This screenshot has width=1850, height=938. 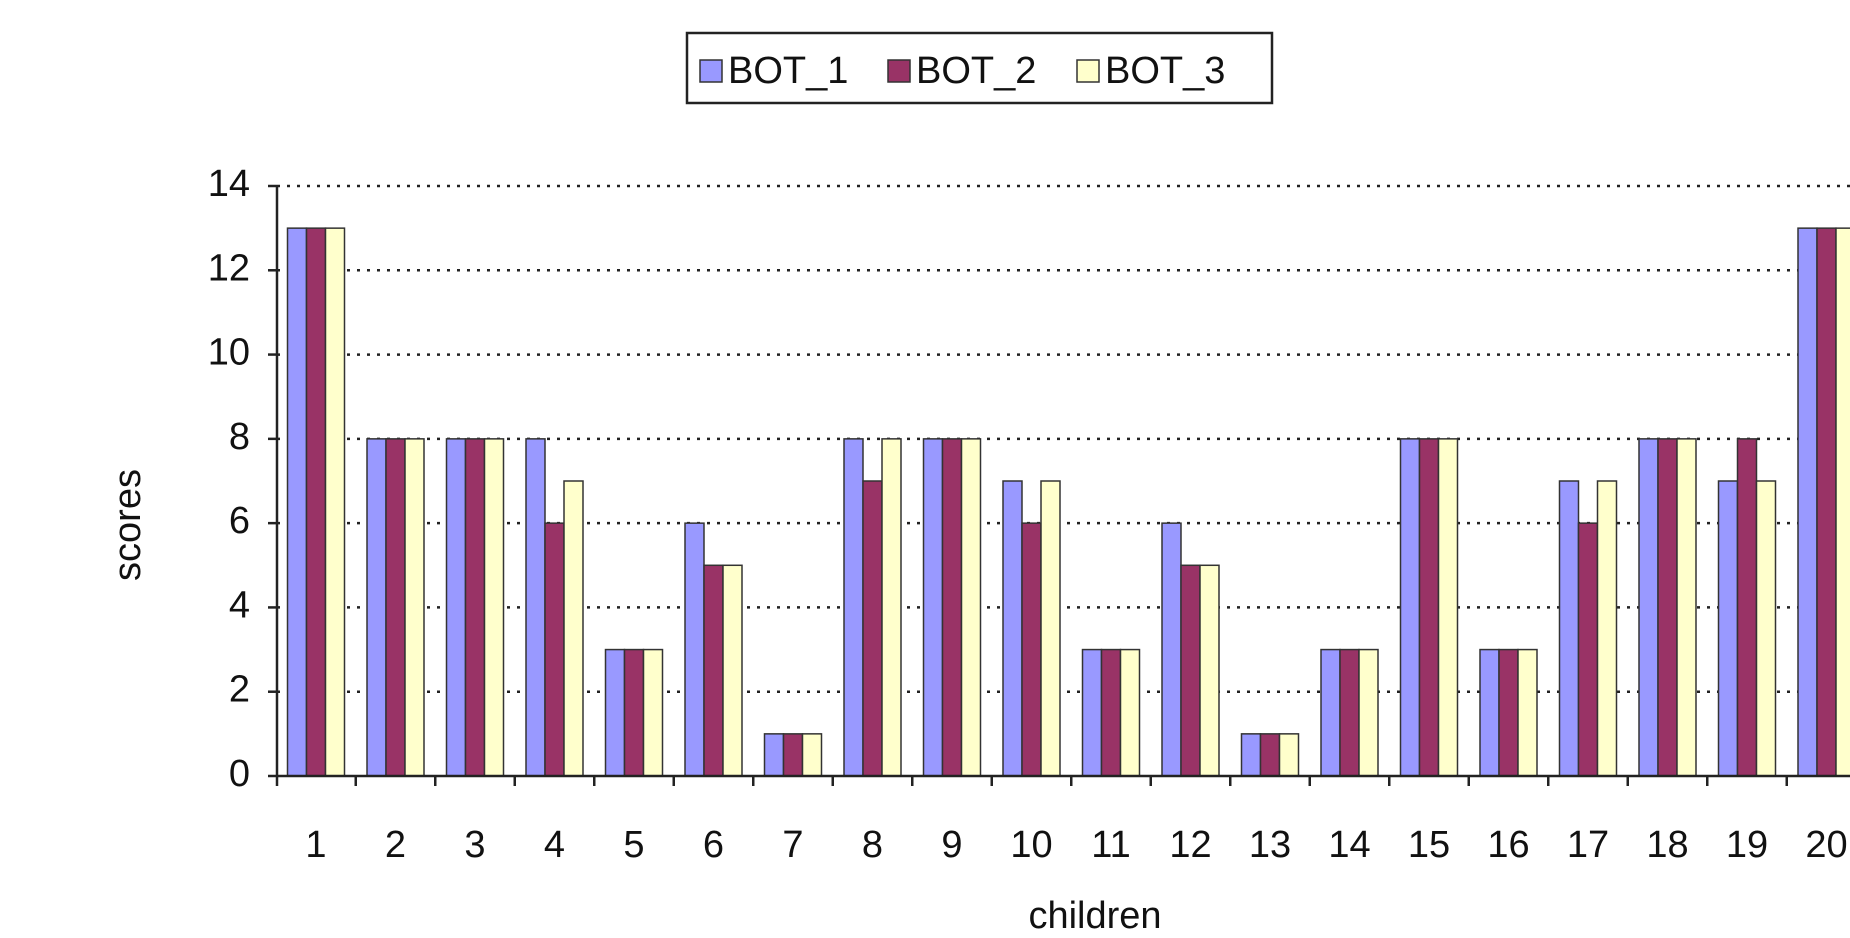 What do you see at coordinates (1094, 916) in the screenshot?
I see `x-axis-label: children` at bounding box center [1094, 916].